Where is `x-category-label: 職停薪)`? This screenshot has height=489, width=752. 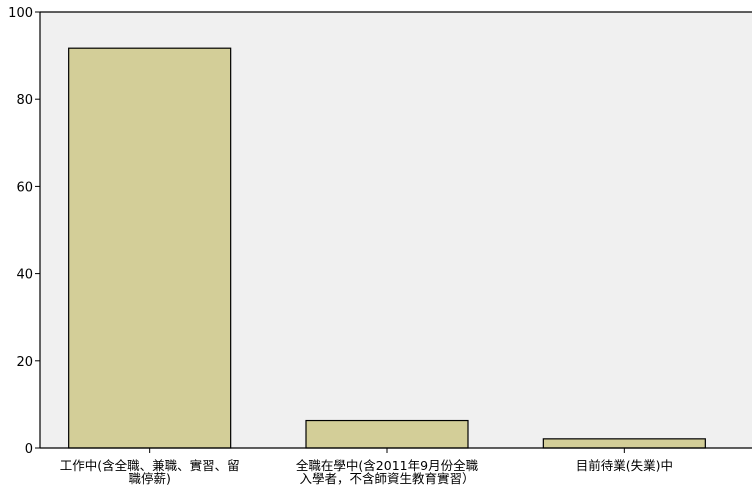 x-category-label: 職停薪) is located at coordinates (149, 478).